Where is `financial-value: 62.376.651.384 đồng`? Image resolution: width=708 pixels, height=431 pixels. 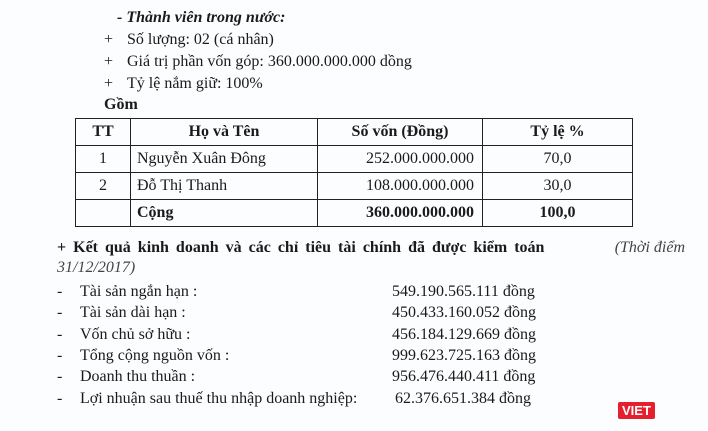 financial-value: 62.376.651.384 đồng is located at coordinates (463, 398).